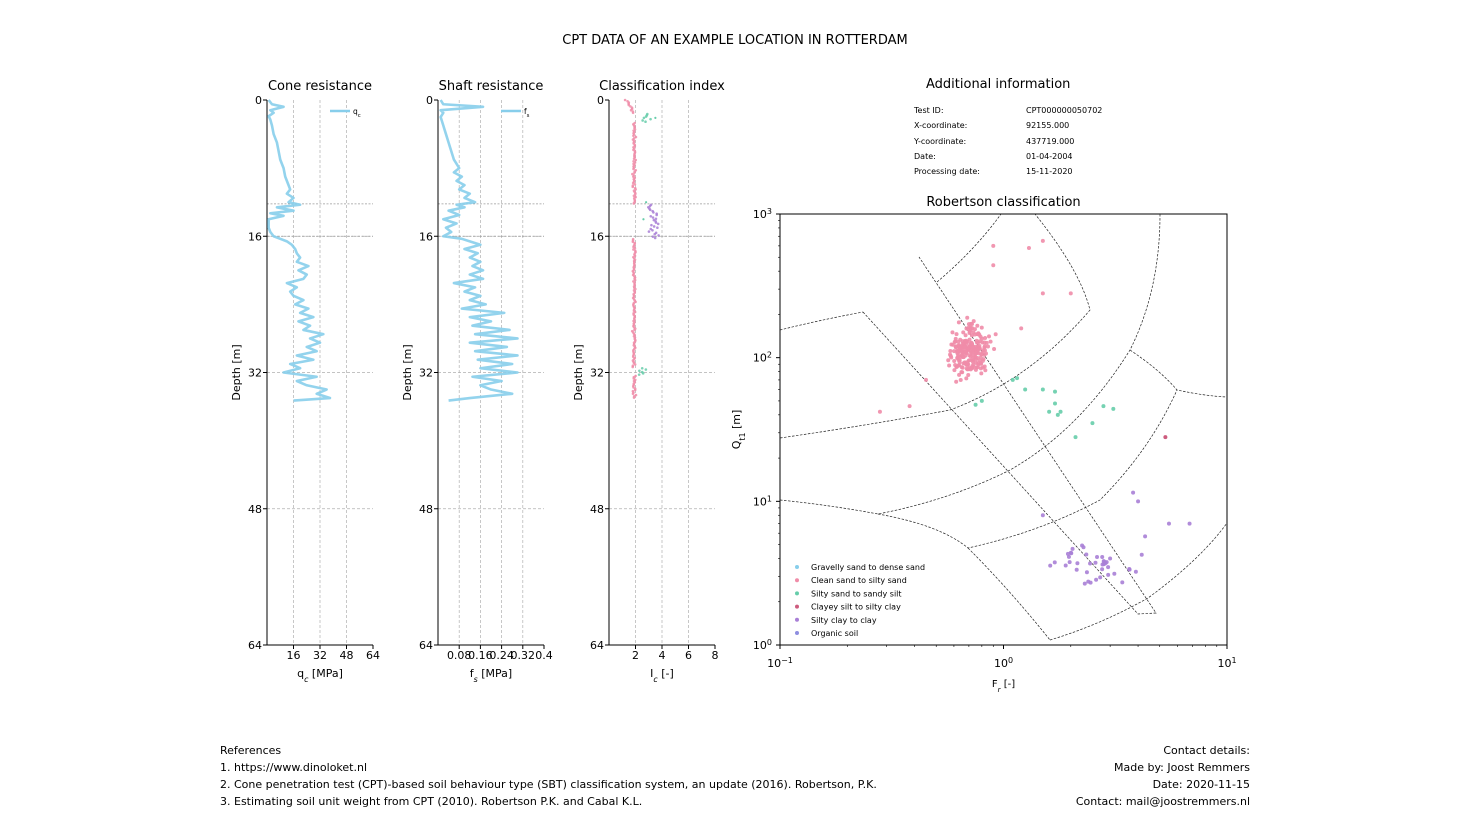  What do you see at coordinates (925, 156) in the screenshot?
I see `info-label-date: Date:` at bounding box center [925, 156].